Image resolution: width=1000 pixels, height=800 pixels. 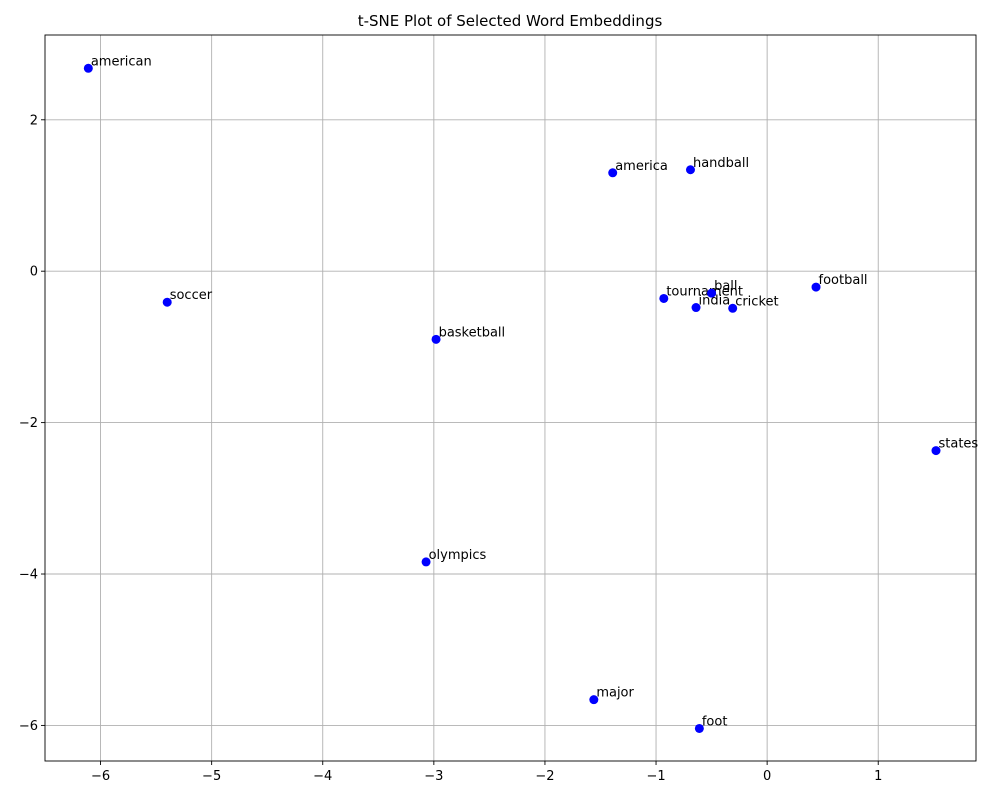 I want to click on data-point-football, so click(x=816, y=287).